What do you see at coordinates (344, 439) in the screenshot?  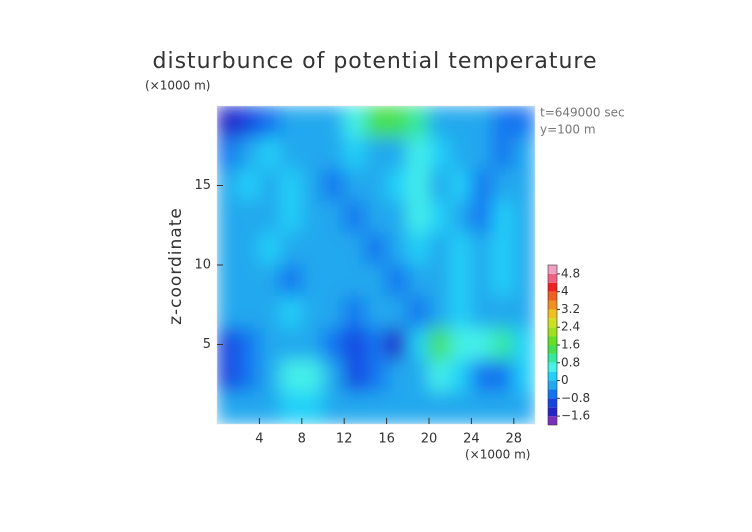 I see `x-tick-label: 12` at bounding box center [344, 439].